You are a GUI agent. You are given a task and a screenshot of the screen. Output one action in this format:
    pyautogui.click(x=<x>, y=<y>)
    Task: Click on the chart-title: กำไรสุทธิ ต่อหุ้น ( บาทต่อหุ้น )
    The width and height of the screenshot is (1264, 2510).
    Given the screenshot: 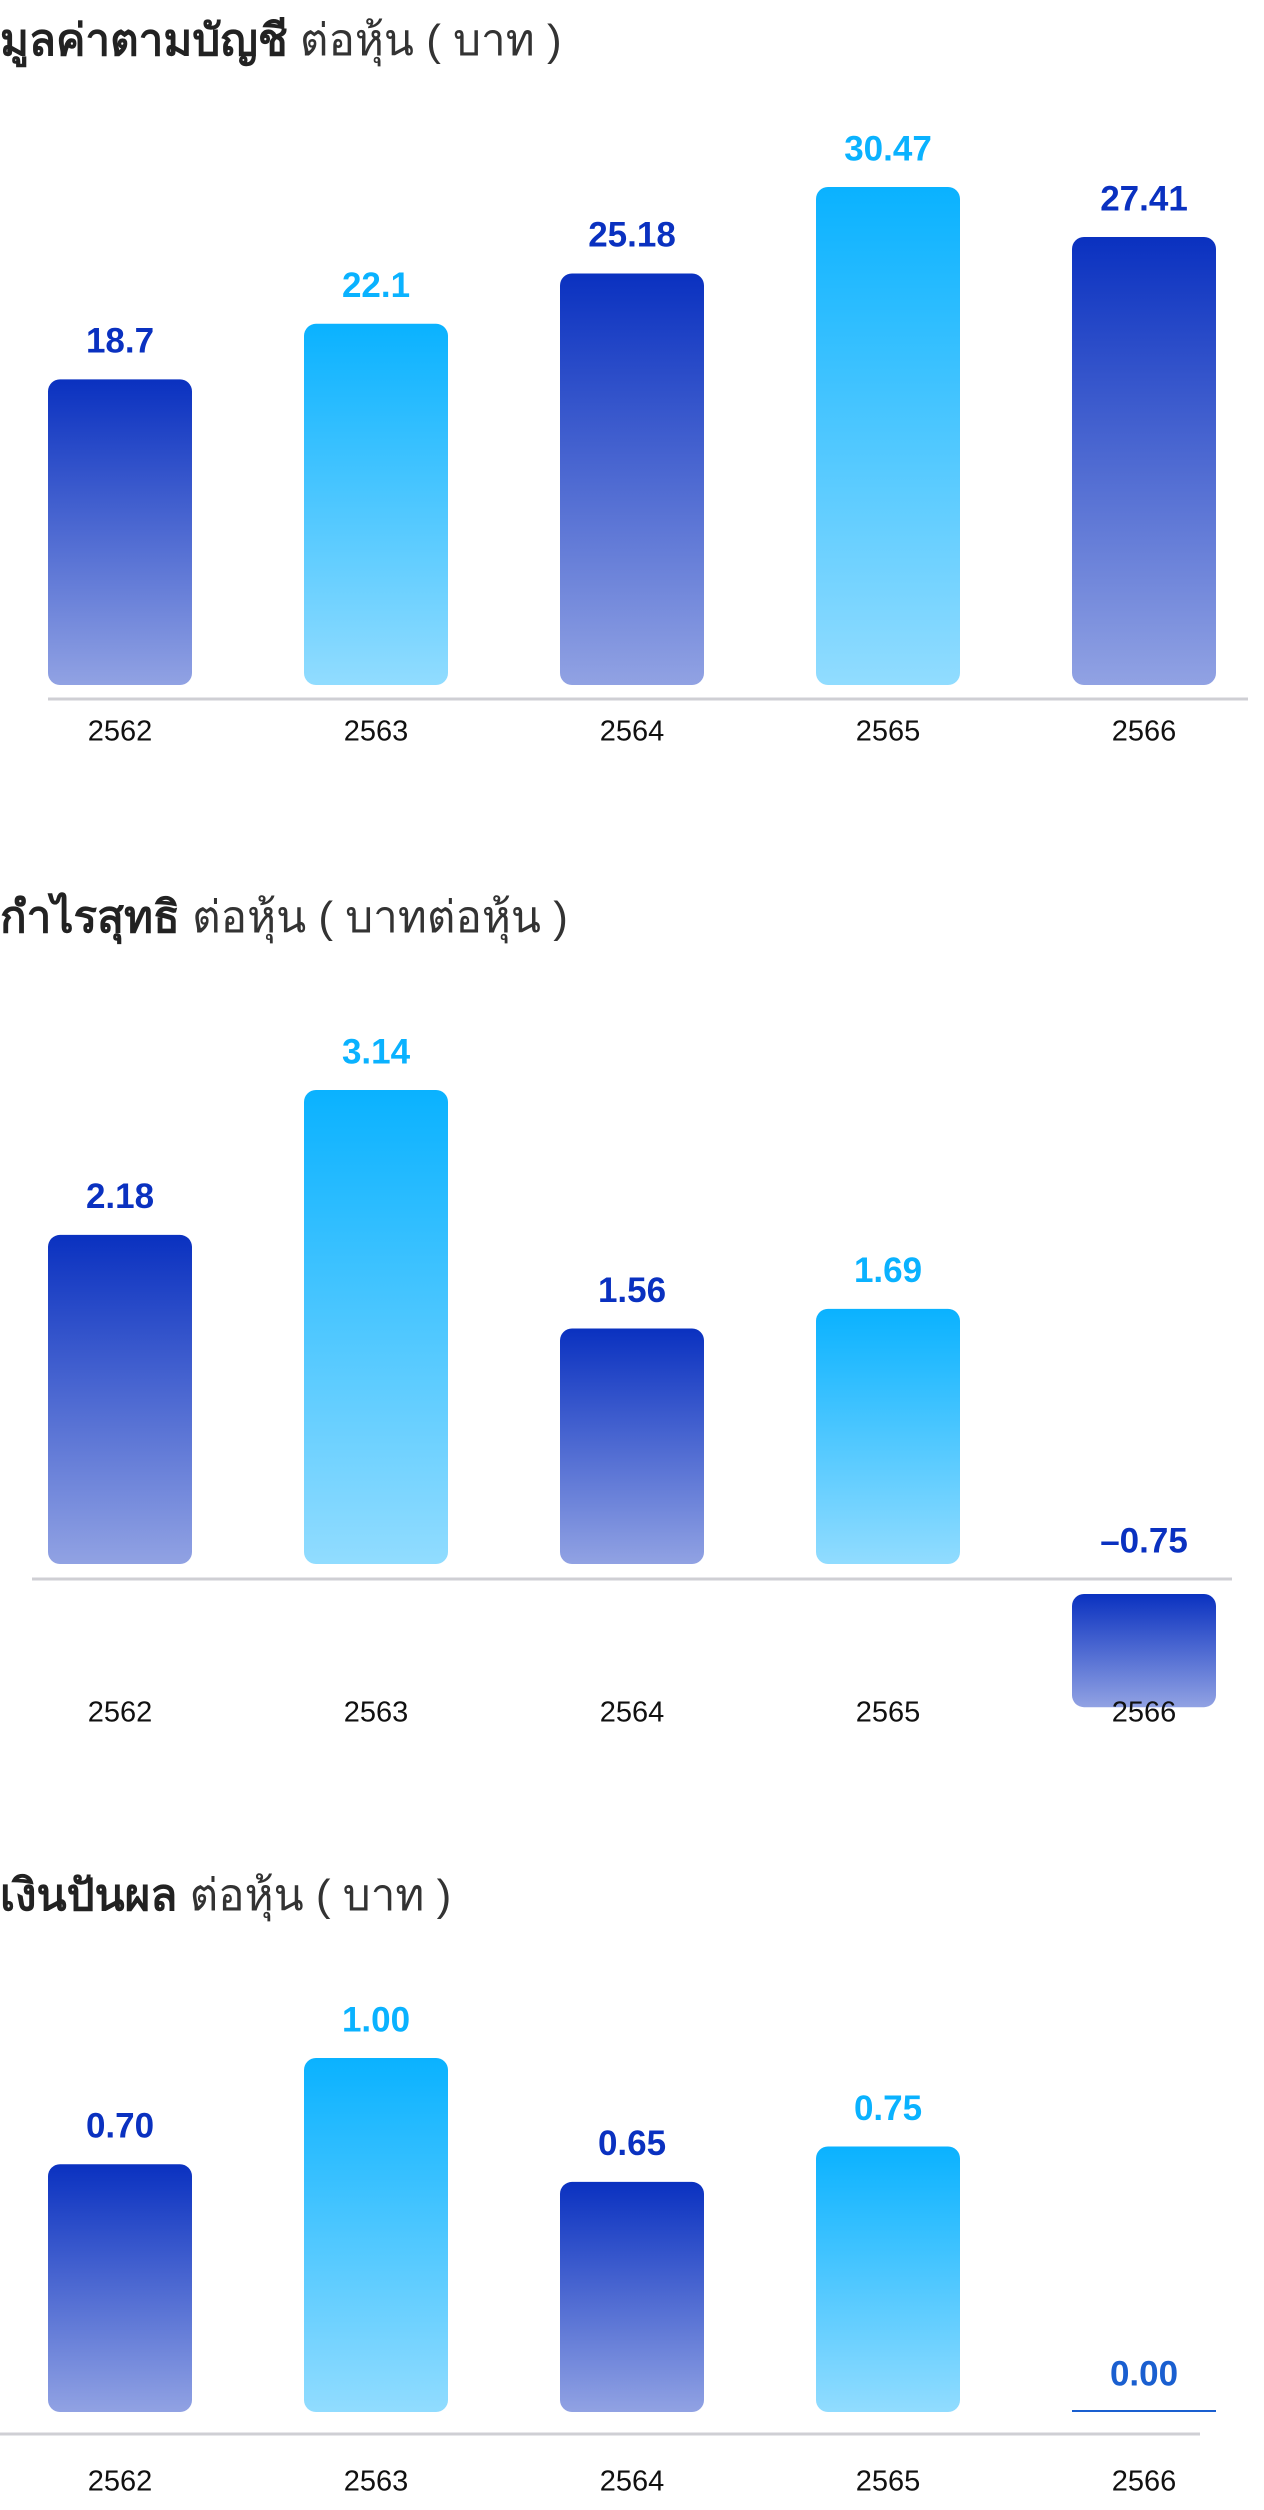 What is the action you would take?
    pyautogui.click(x=284, y=918)
    